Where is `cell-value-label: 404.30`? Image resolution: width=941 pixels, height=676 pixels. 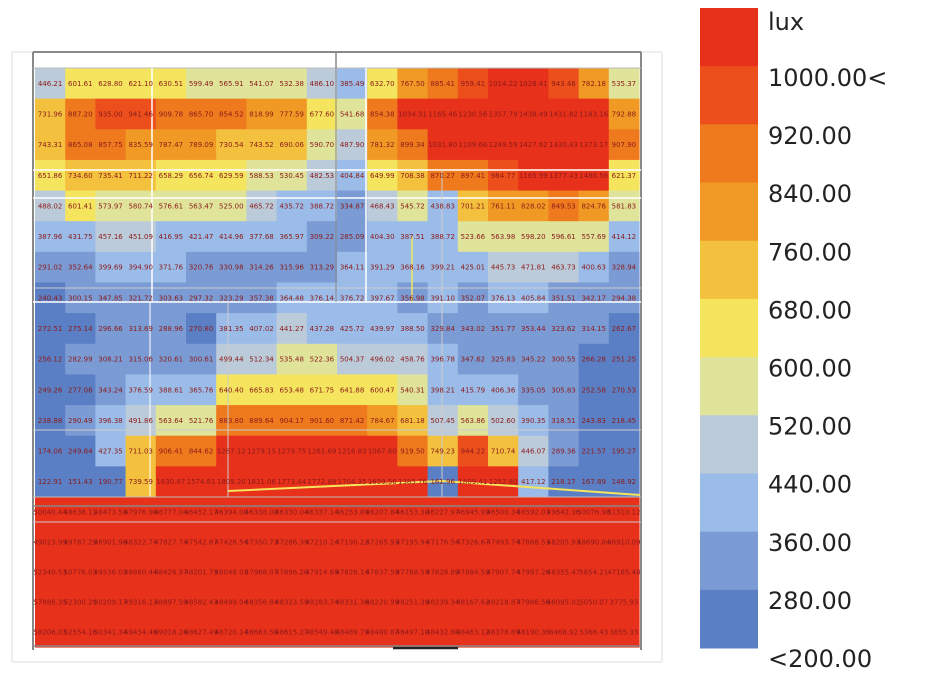 cell-value-label: 404.30 is located at coordinates (382, 237).